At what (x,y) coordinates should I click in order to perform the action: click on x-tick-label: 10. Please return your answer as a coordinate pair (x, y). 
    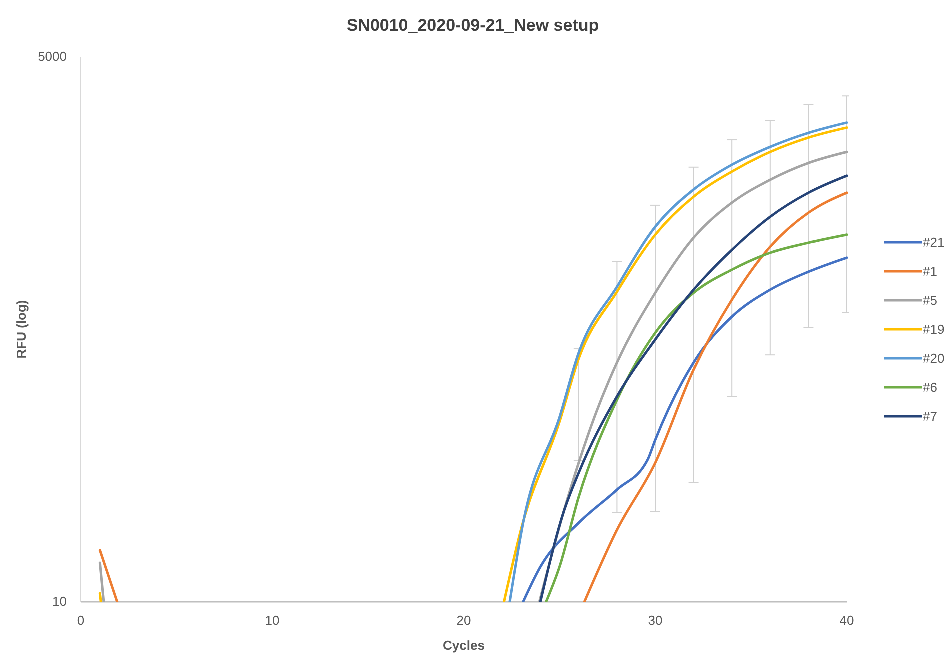
    Looking at the image, I should click on (272, 620).